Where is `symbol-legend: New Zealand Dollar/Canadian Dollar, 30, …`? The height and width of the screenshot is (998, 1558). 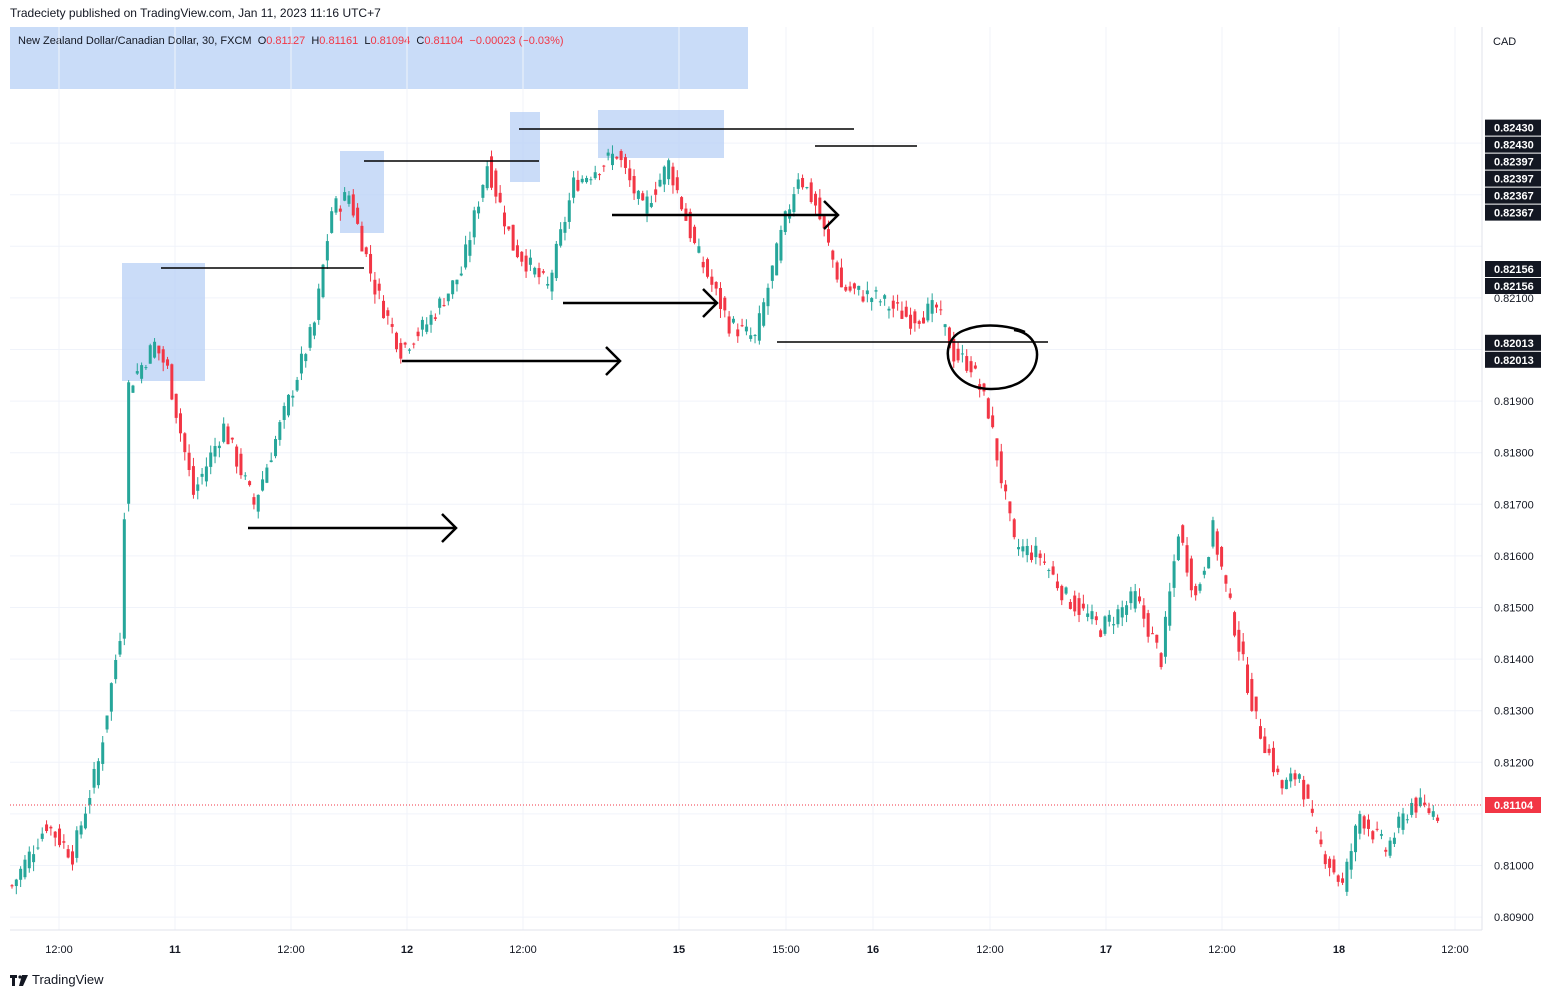
symbol-legend: New Zealand Dollar/Canadian Dollar, 30, … is located at coordinates (379, 58).